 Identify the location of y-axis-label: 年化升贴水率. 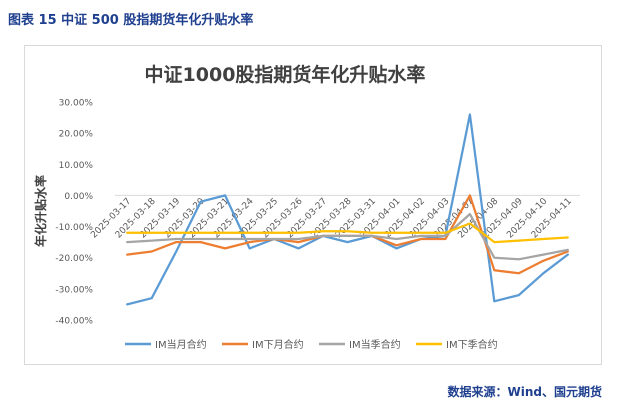
(40, 211).